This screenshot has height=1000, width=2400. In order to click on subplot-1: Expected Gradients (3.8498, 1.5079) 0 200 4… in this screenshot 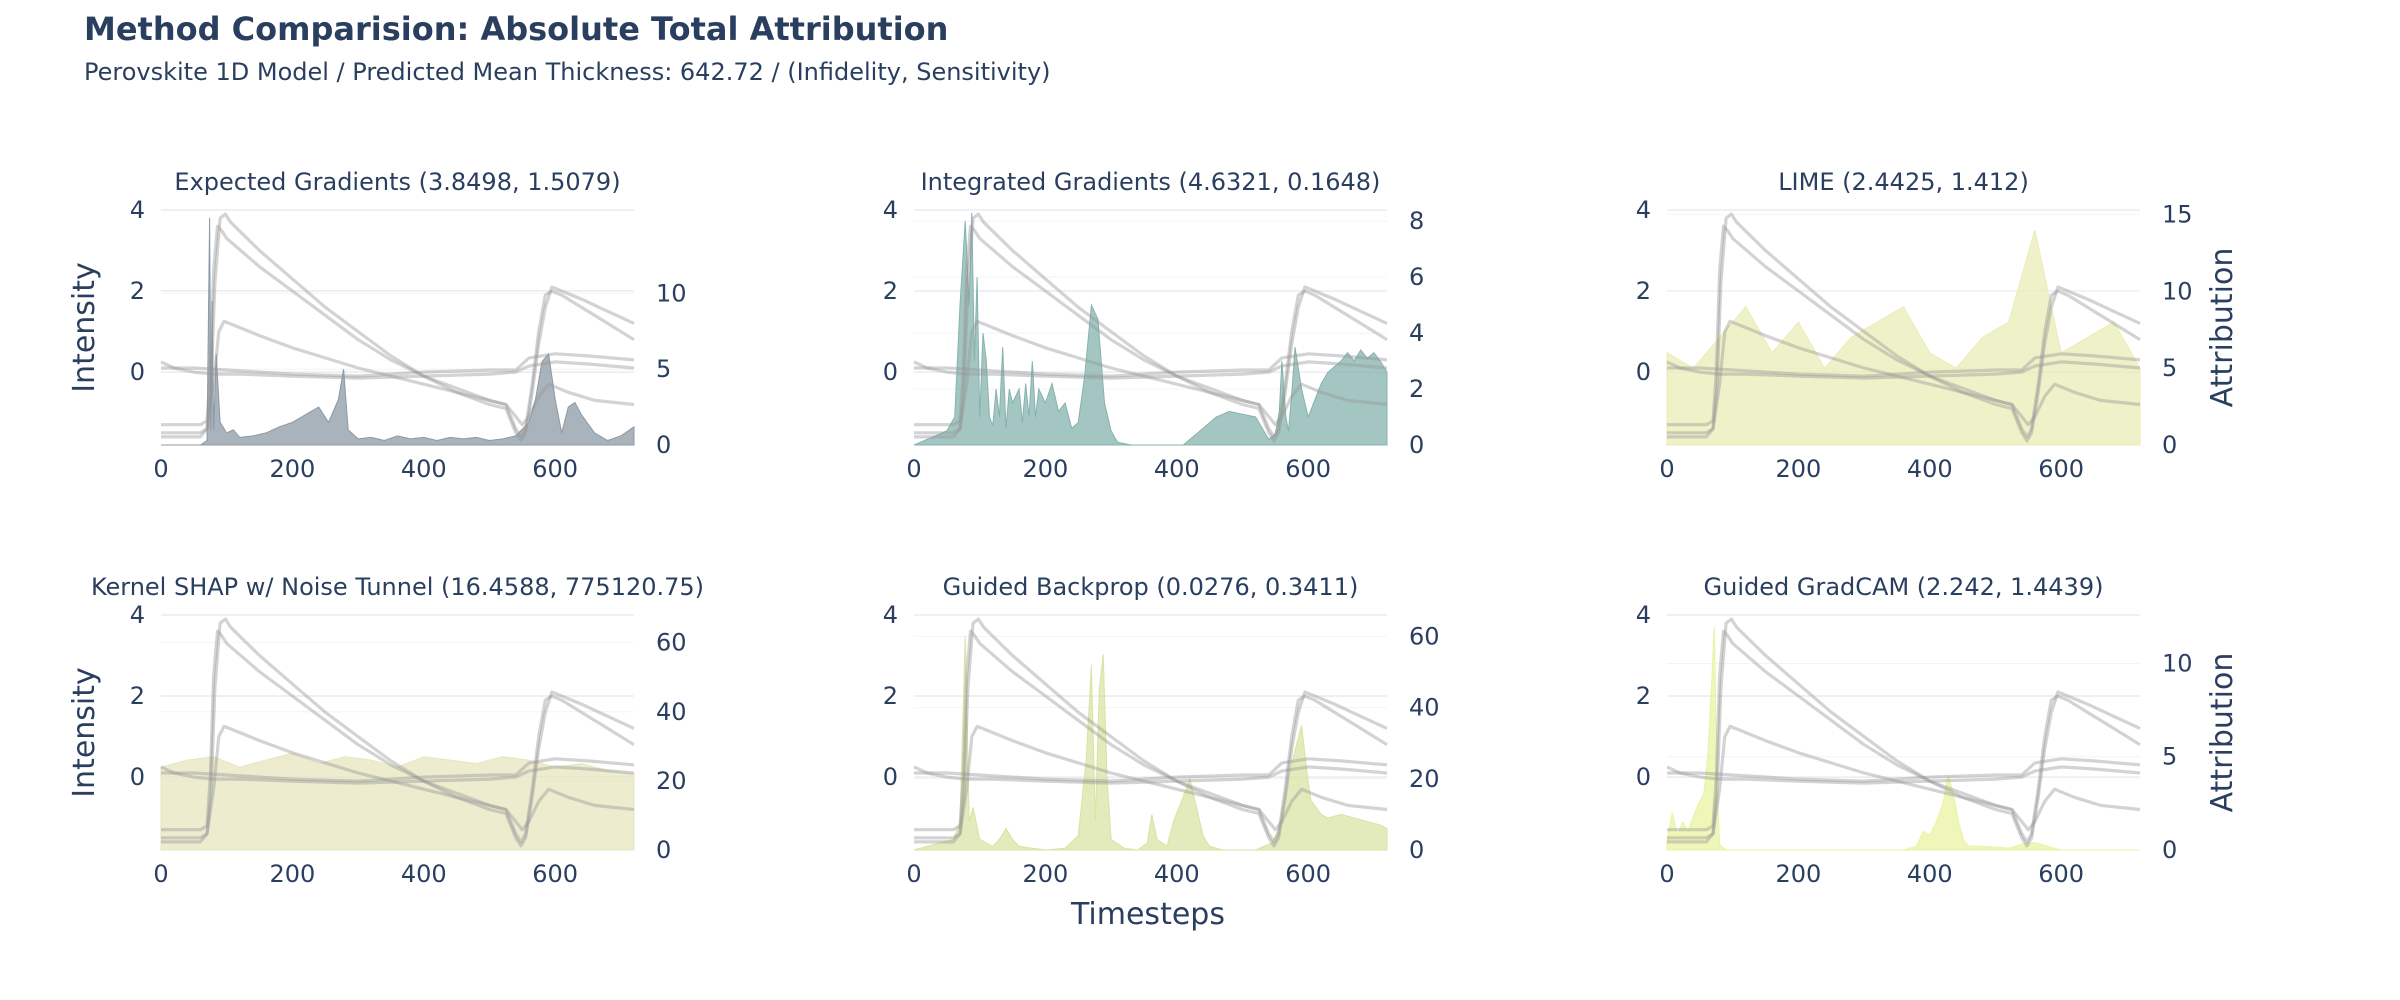, I will do `click(377, 325)`.